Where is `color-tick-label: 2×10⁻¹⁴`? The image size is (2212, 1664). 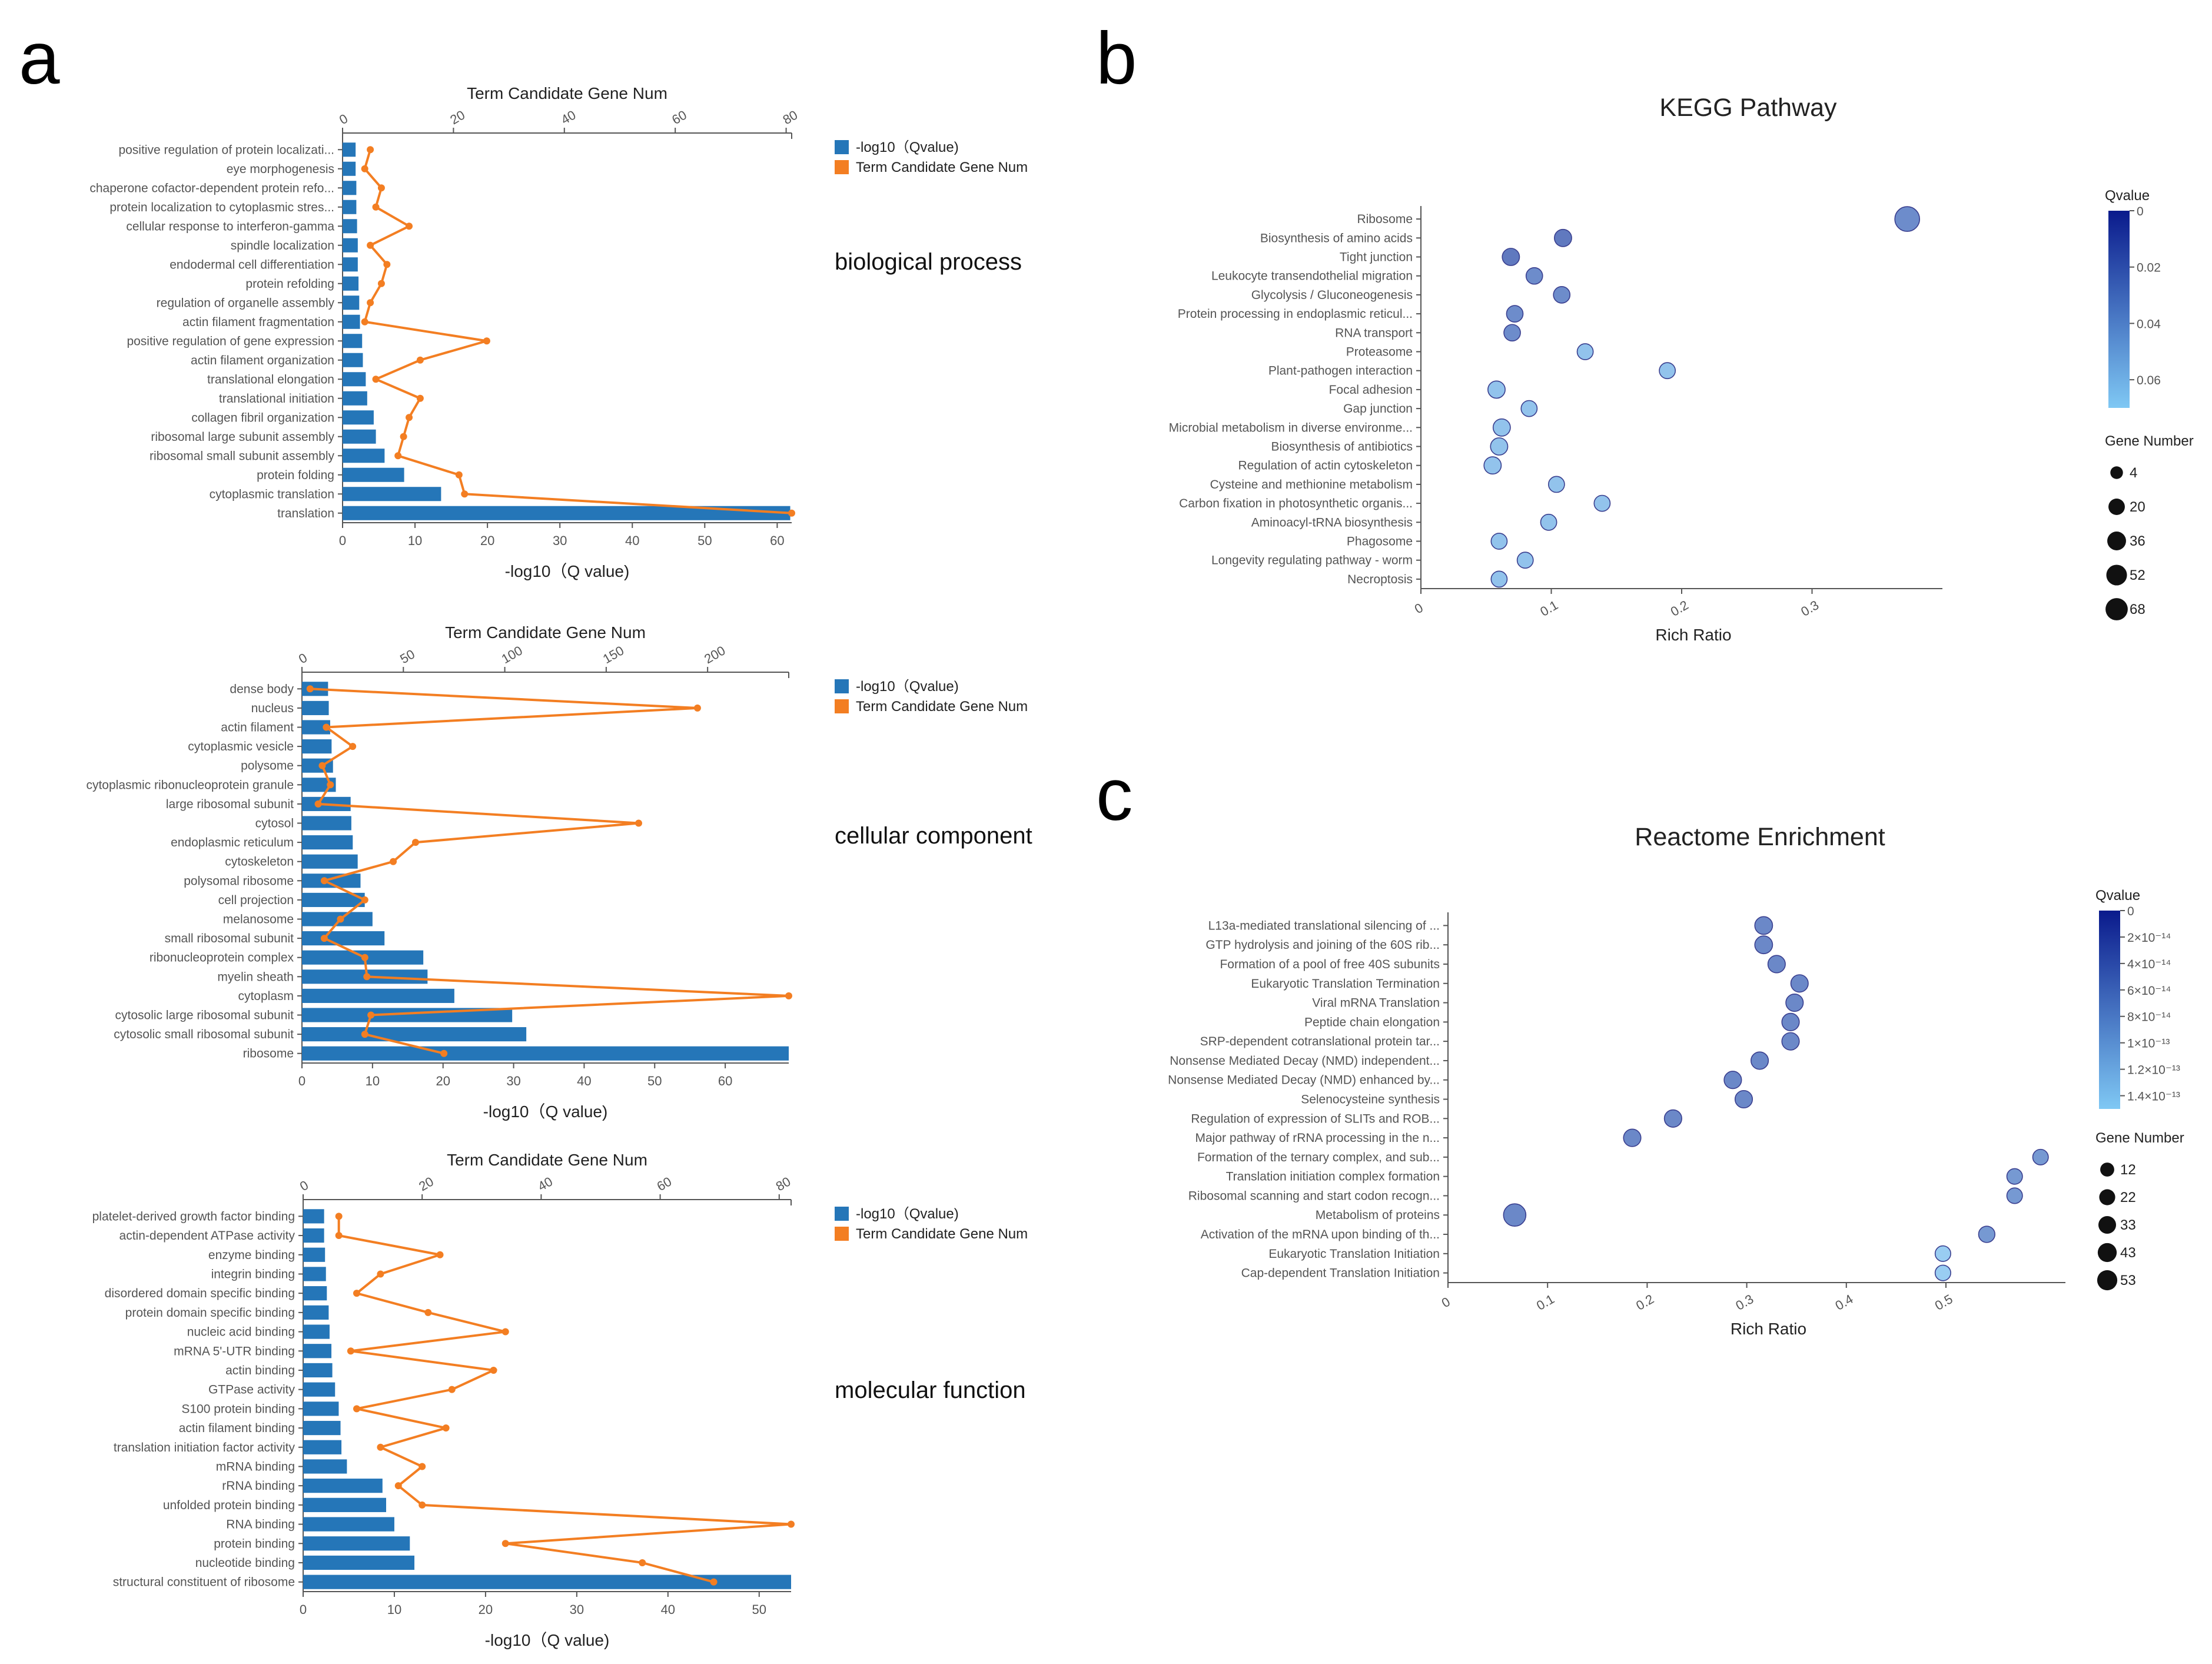 color-tick-label: 2×10⁻¹⁴ is located at coordinates (2149, 938).